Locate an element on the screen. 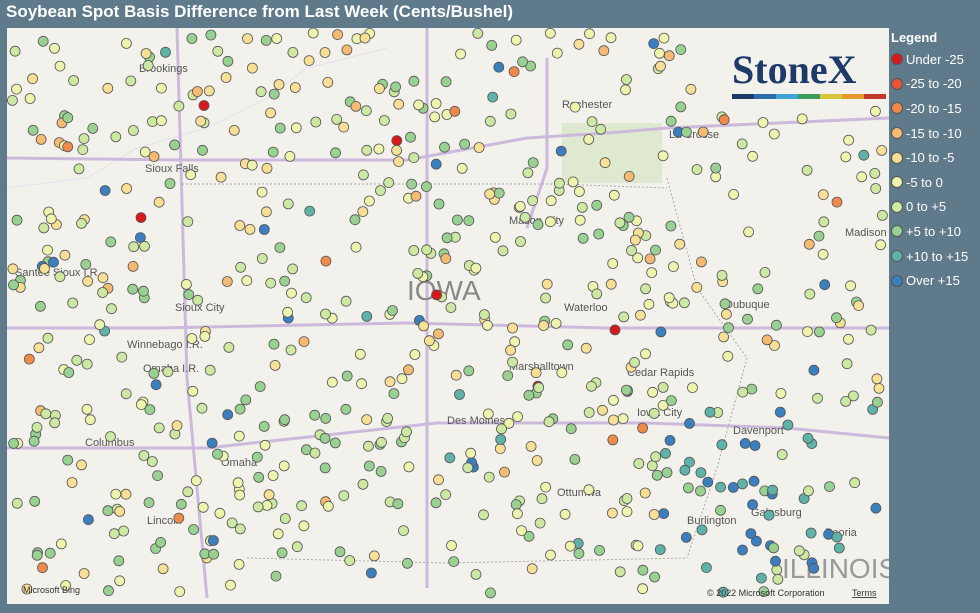 This screenshot has height=613, width=980. legend-label: -15 to -10 is located at coordinates (934, 133).